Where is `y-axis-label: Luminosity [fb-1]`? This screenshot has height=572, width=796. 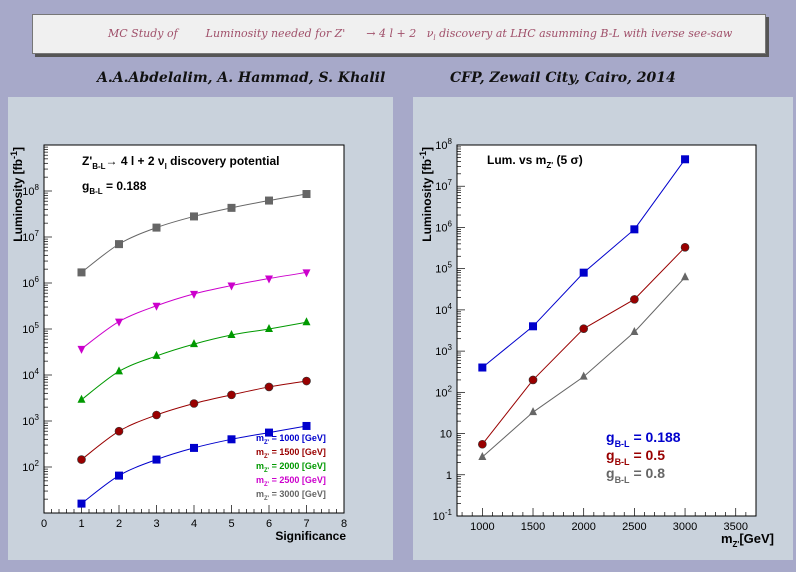 y-axis-label: Luminosity [fb-1] is located at coordinates (17, 194).